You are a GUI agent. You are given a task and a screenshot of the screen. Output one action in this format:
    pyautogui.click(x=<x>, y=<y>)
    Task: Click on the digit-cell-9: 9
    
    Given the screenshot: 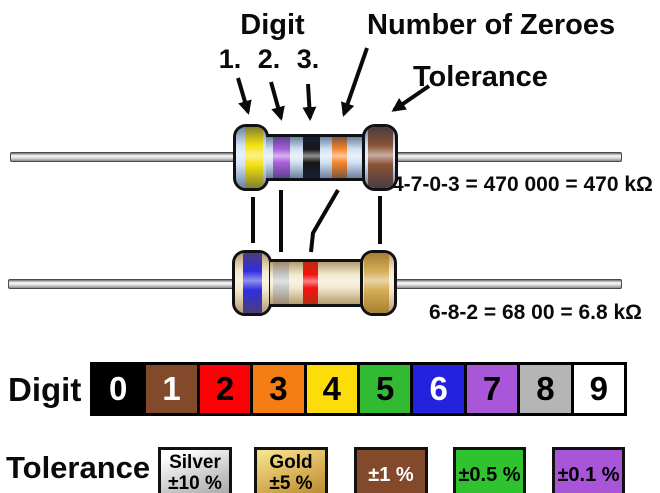 What is the action you would take?
    pyautogui.click(x=597, y=389)
    